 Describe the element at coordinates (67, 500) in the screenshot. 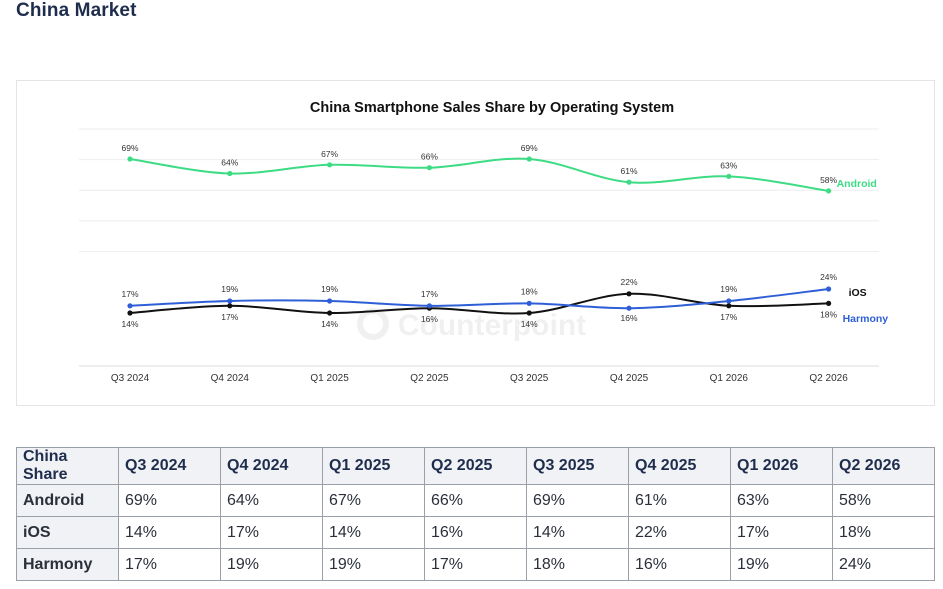

I see `table-row-header: Android` at that location.